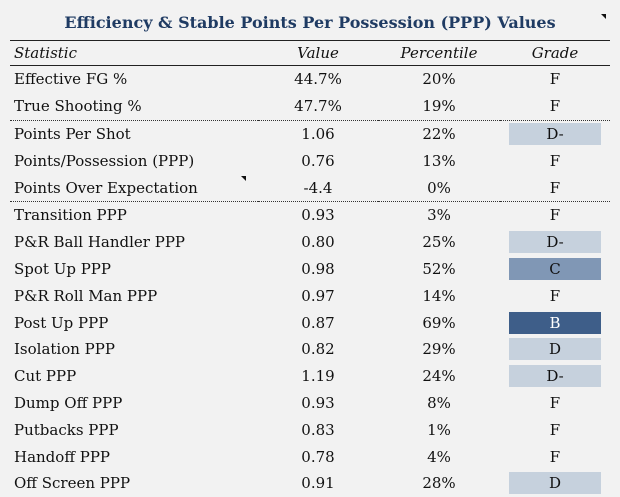  What do you see at coordinates (318, 133) in the screenshot?
I see `stat-value: 1.06` at bounding box center [318, 133].